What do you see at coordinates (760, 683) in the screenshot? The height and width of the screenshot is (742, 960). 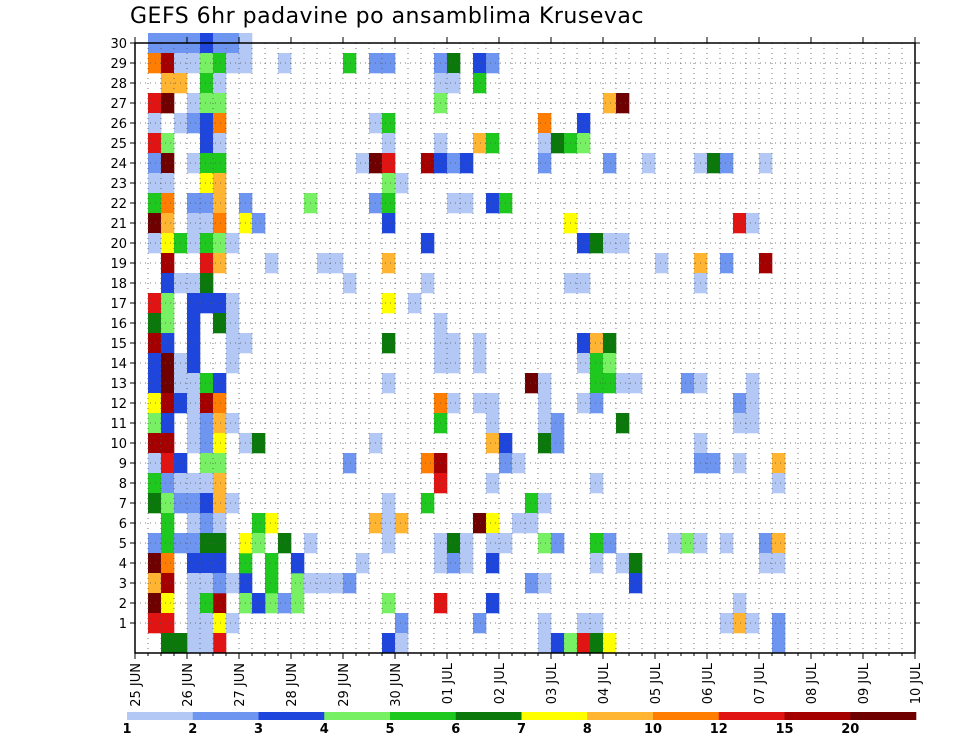 I see `x-tick-label: 07 JUL` at bounding box center [760, 683].